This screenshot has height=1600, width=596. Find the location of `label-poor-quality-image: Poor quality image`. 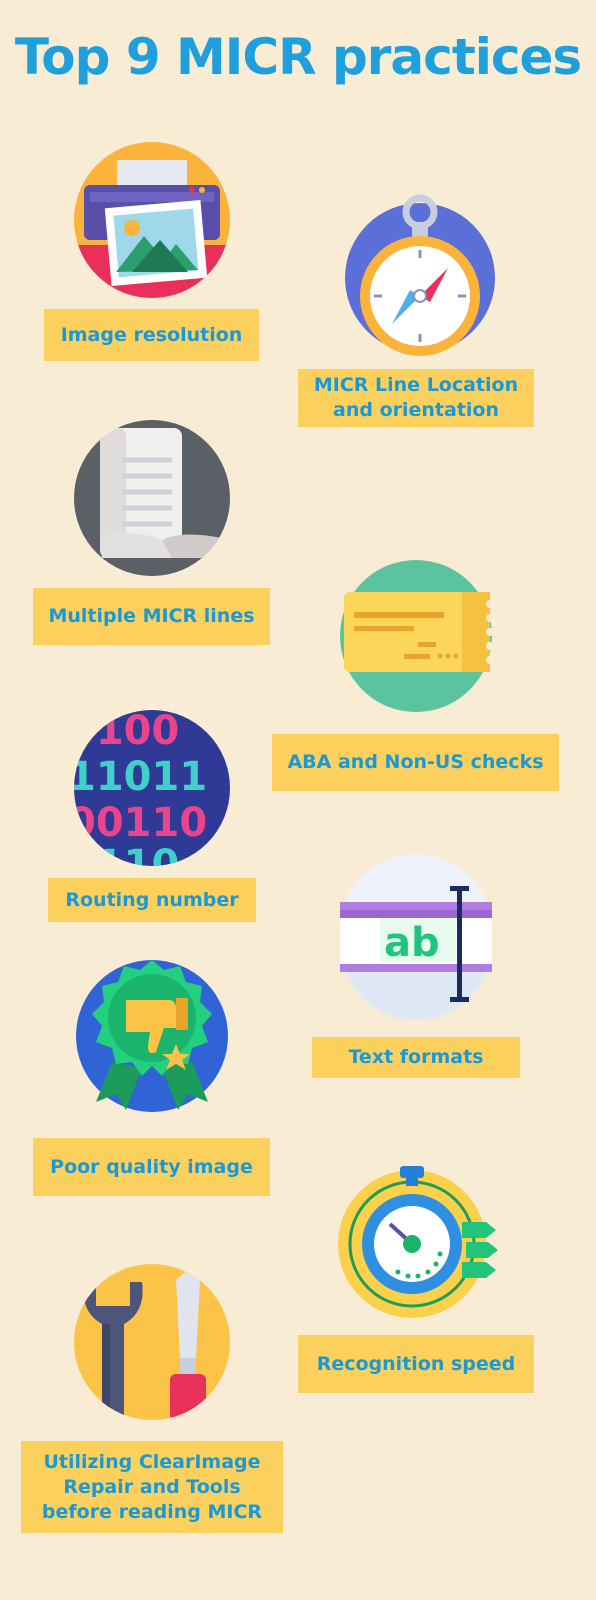

label-poor-quality-image: Poor quality image is located at coordinates (151, 1167).